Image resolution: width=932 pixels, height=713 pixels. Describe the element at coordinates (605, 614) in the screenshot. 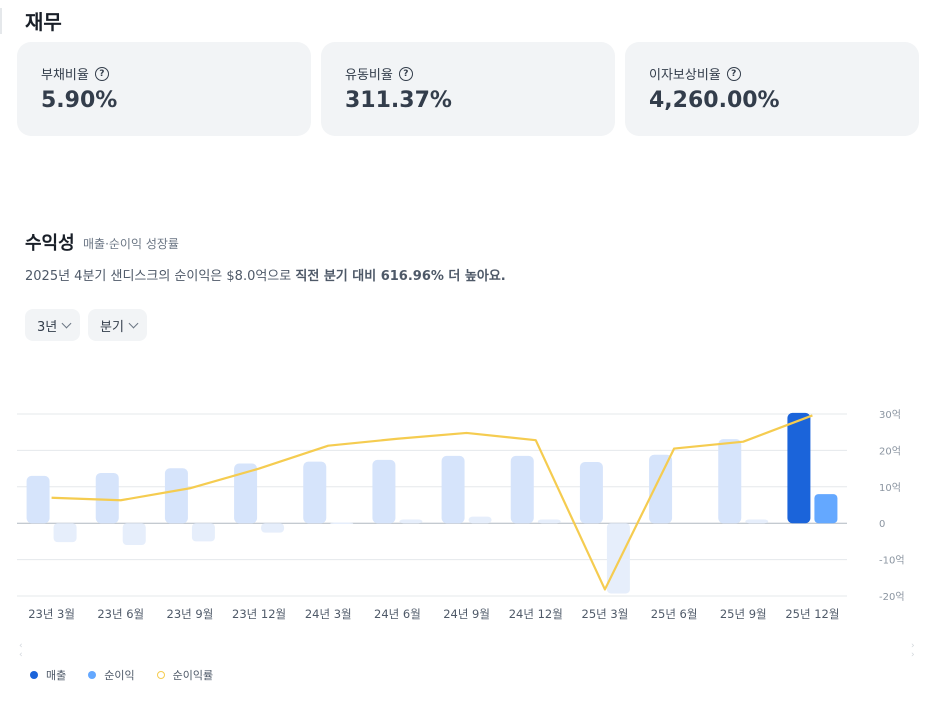

I see `x-tick-label: 25년 3월` at that location.